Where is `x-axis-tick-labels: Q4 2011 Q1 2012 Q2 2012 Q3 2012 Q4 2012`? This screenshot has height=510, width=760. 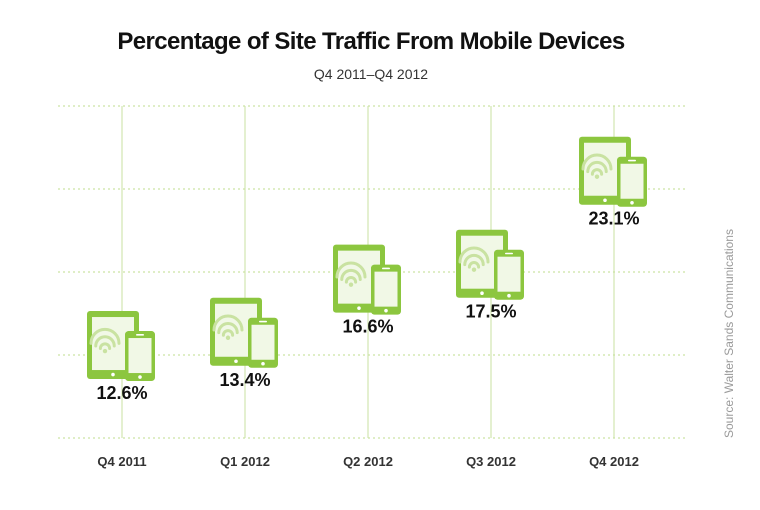 x-axis-tick-labels: Q4 2011 Q1 2012 Q2 2012 Q3 2012 Q4 2012 is located at coordinates (368, 461).